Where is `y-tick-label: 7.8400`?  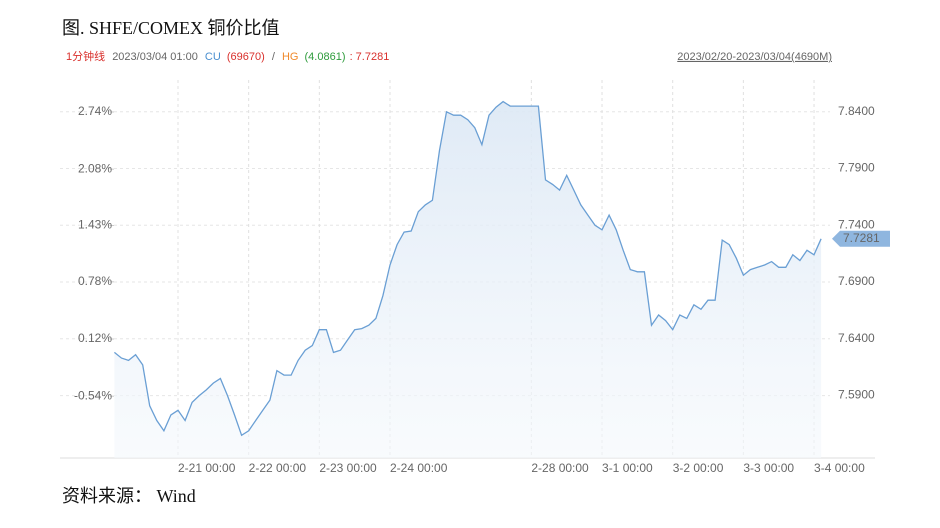 y-tick-label: 7.8400 is located at coordinates (856, 111).